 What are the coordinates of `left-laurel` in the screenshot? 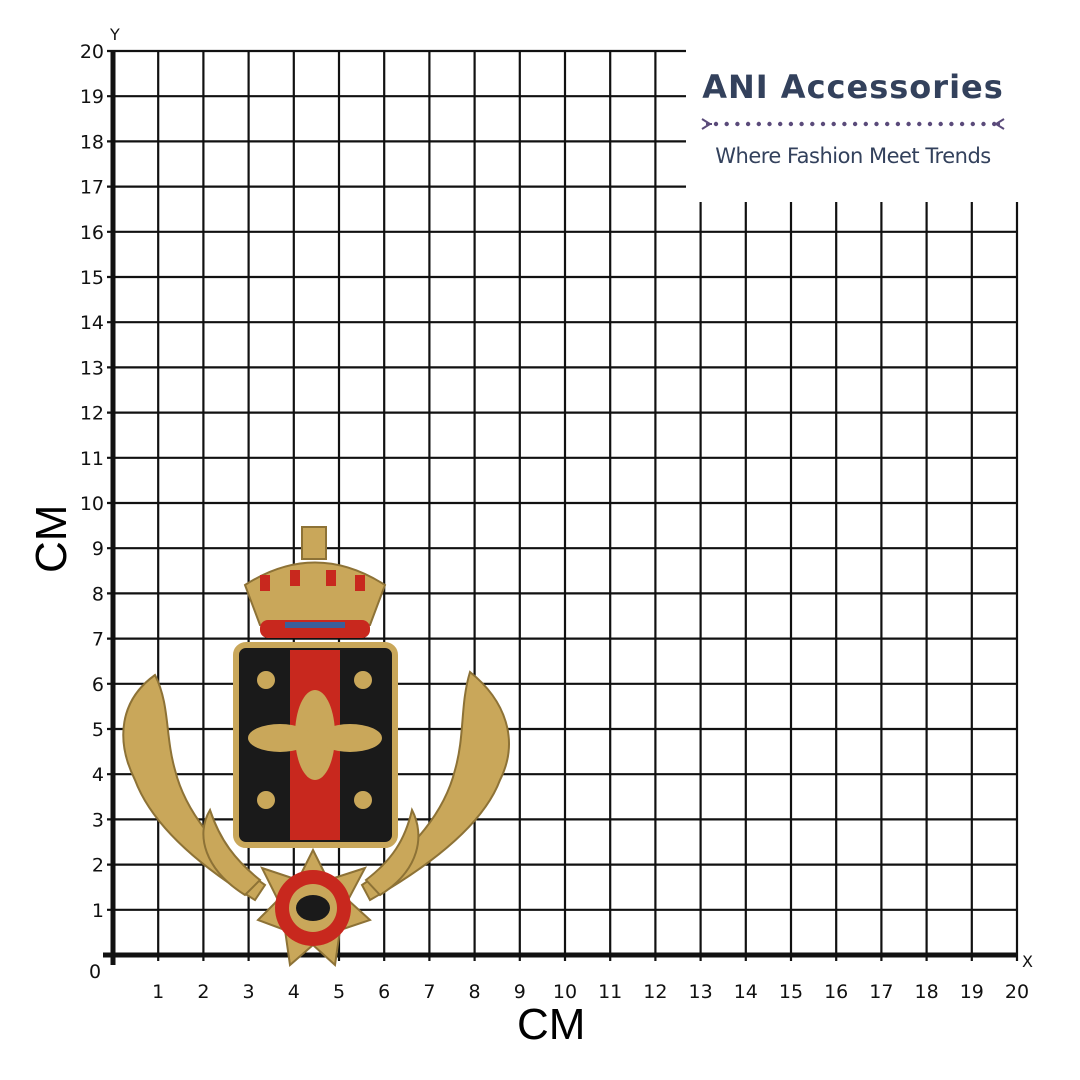 It's located at (194, 787).